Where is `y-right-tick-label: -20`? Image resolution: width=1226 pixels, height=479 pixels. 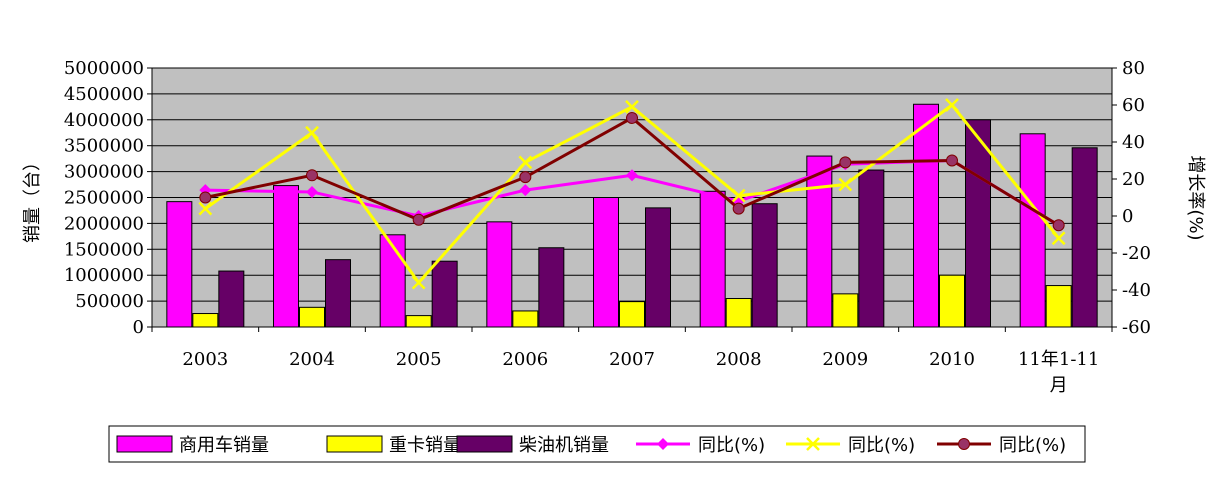
y-right-tick-label: -20 is located at coordinates (1136, 253).